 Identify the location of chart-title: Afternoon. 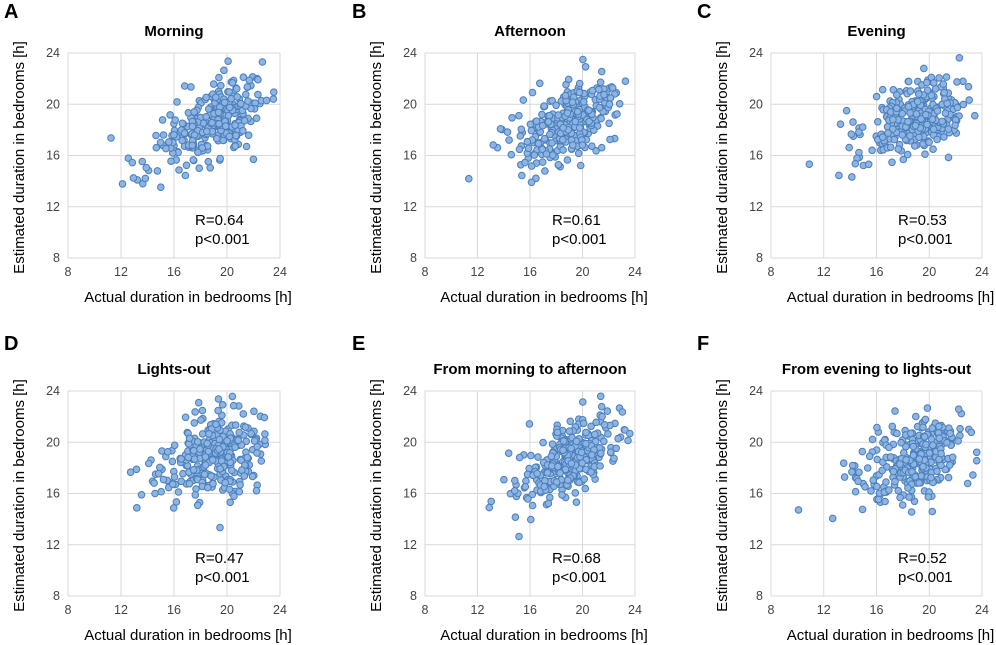
(530, 31).